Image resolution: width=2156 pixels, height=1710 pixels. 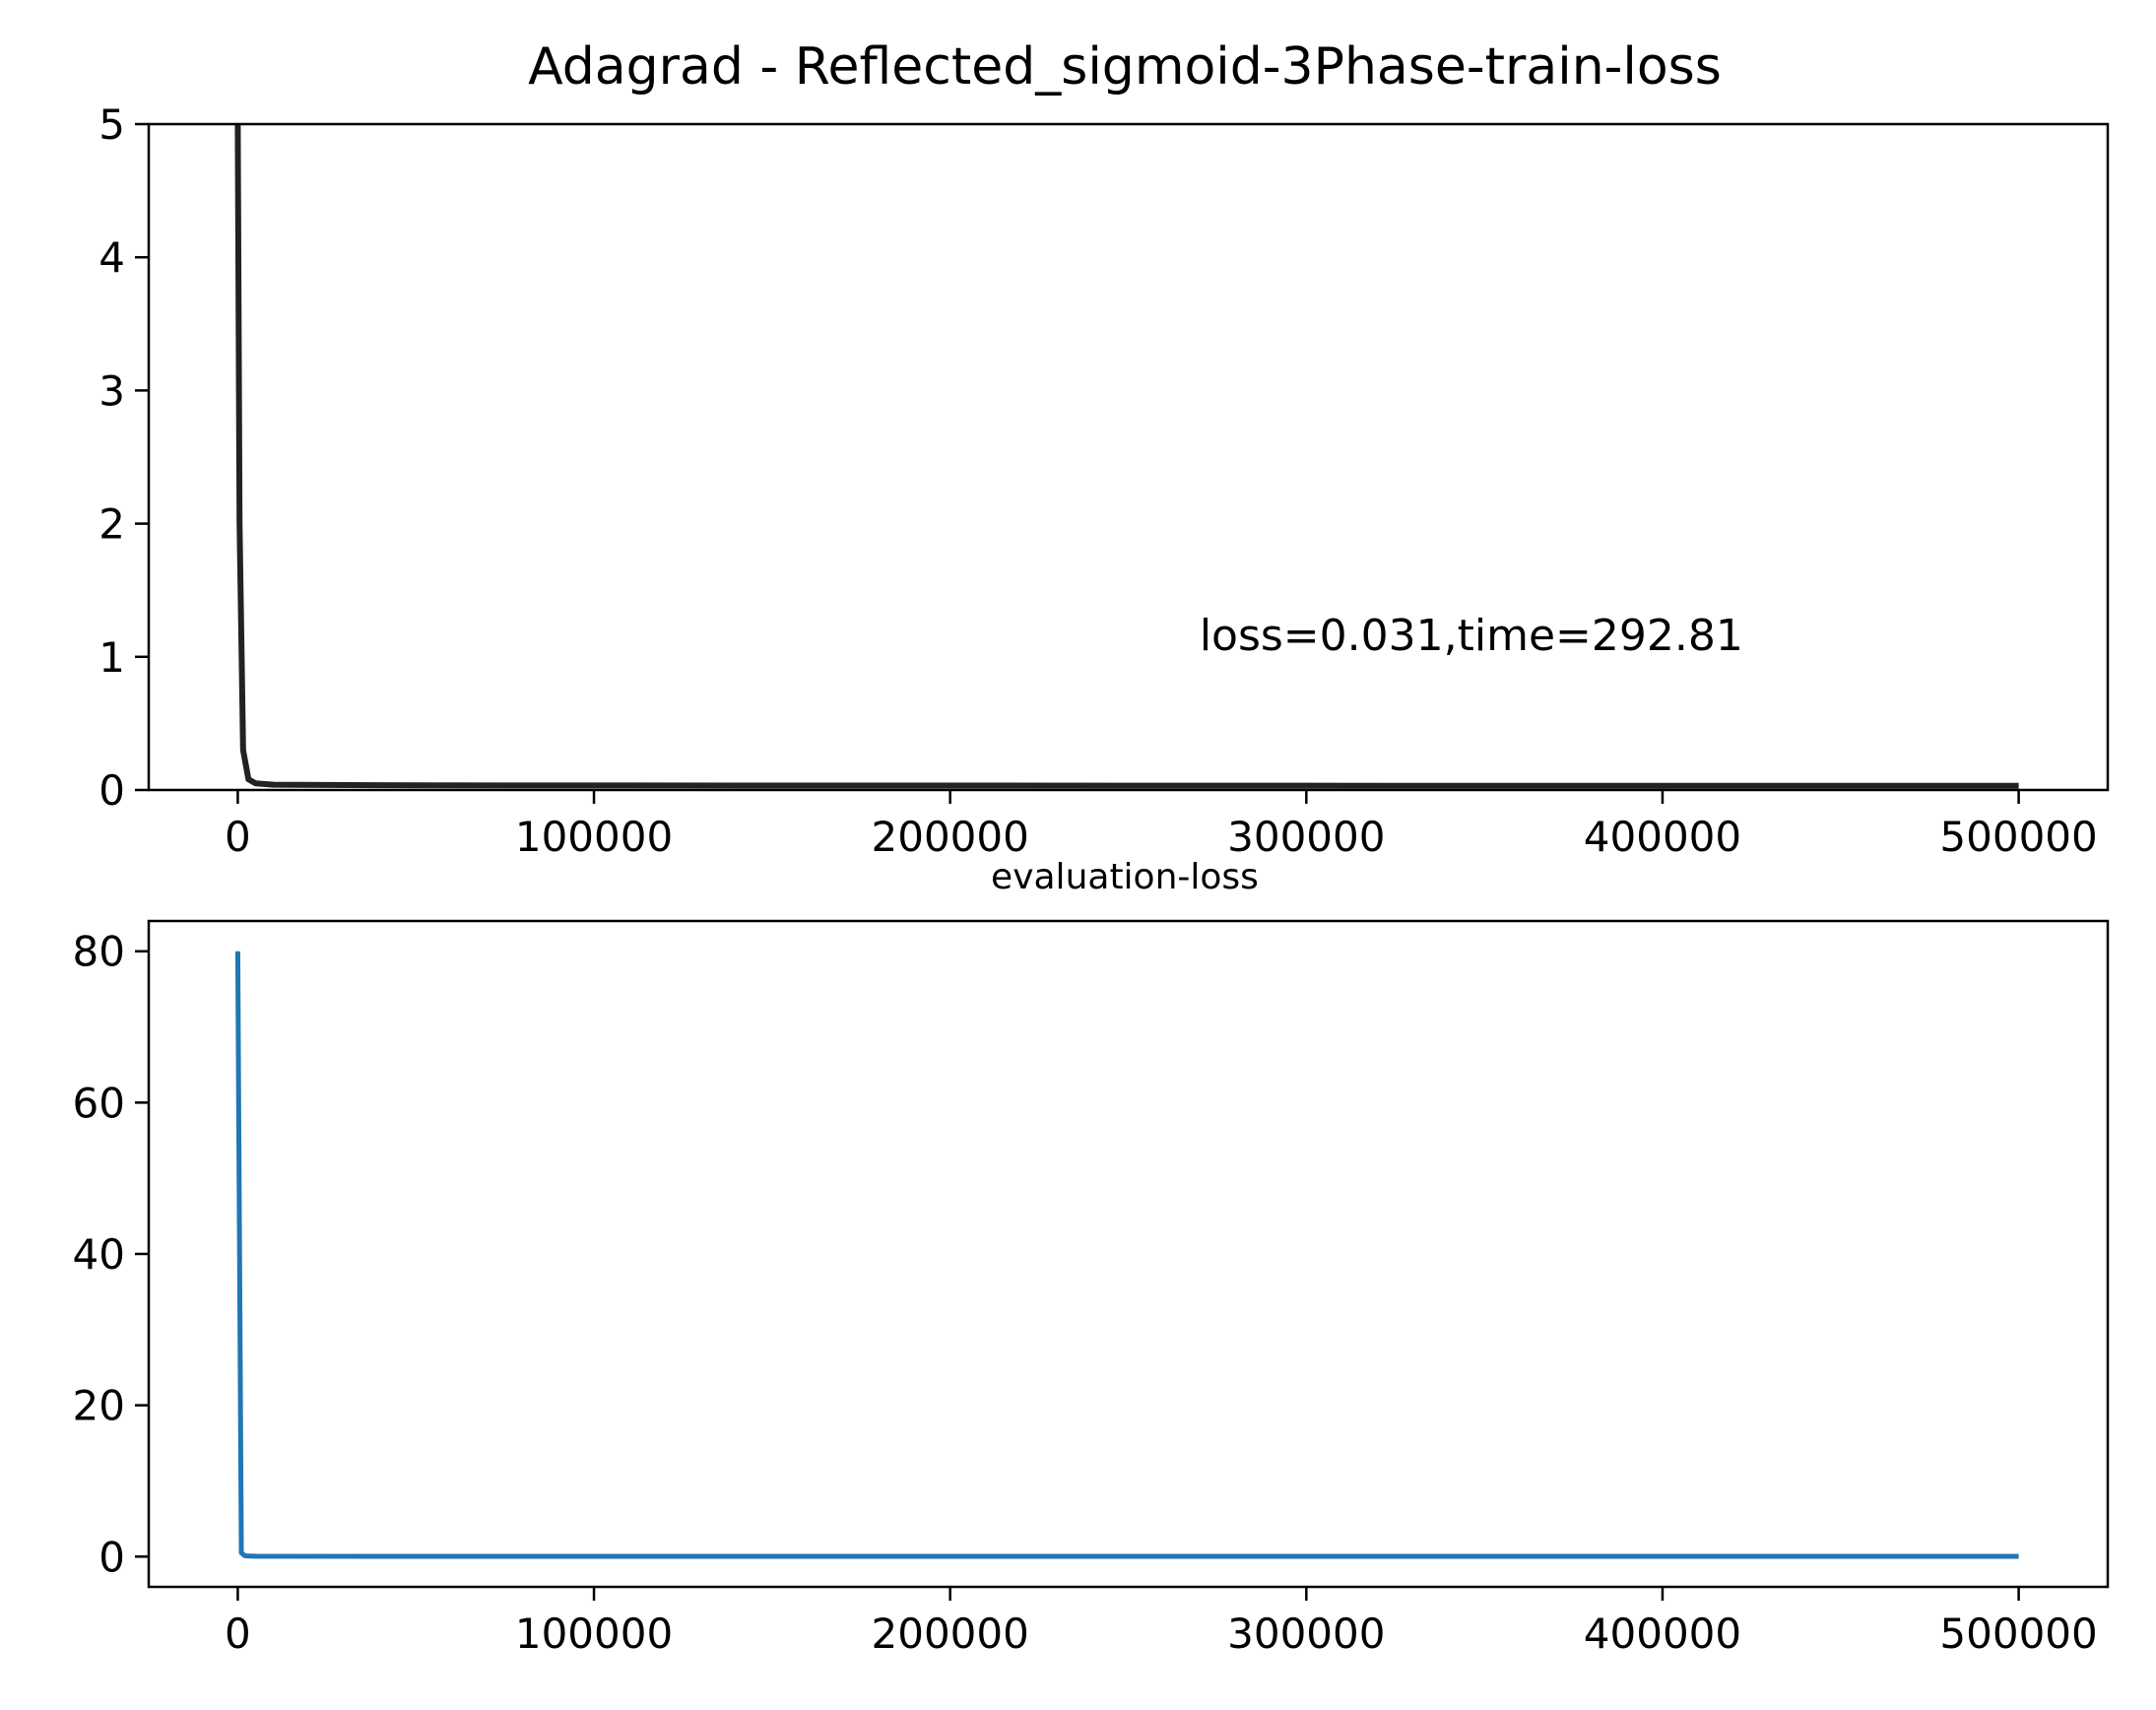 What do you see at coordinates (238, 1634) in the screenshot?
I see `evaluation-loss-x-tick-label-0: 0` at bounding box center [238, 1634].